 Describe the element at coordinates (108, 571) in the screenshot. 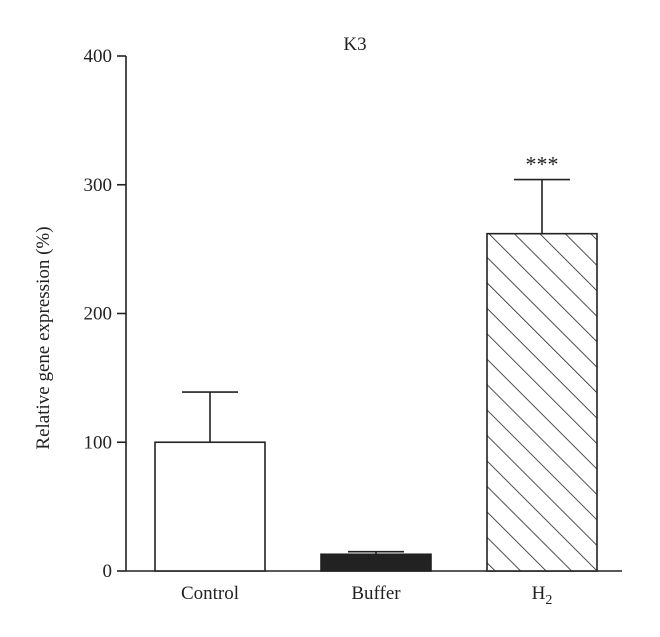

I see `y-tick-label: 0` at that location.